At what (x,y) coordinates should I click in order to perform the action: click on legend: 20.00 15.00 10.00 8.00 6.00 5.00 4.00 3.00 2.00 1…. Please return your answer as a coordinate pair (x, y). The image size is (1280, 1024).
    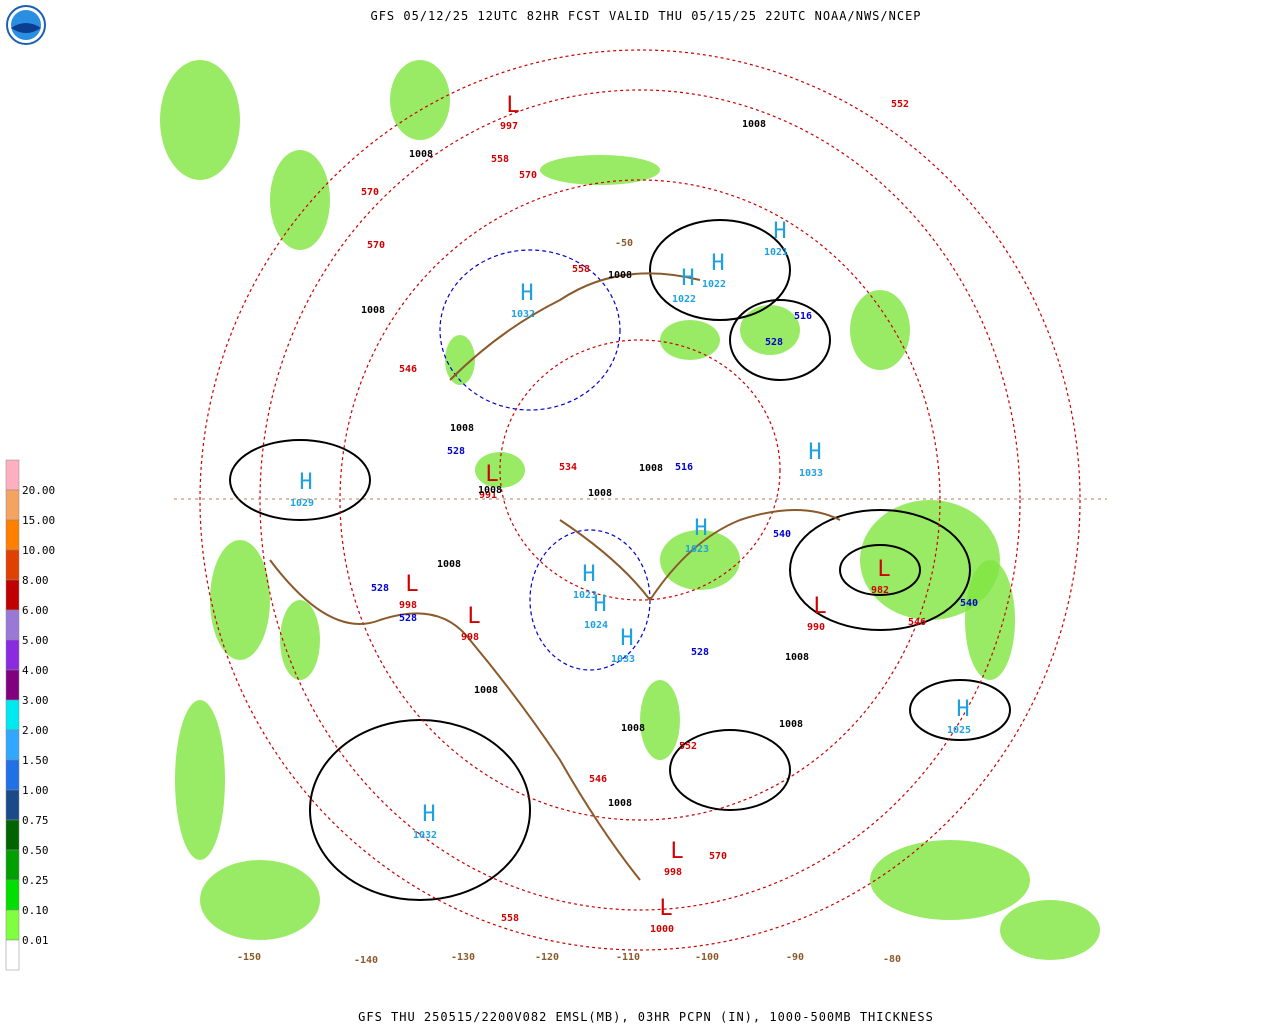
    Looking at the image, I should click on (30, 715).